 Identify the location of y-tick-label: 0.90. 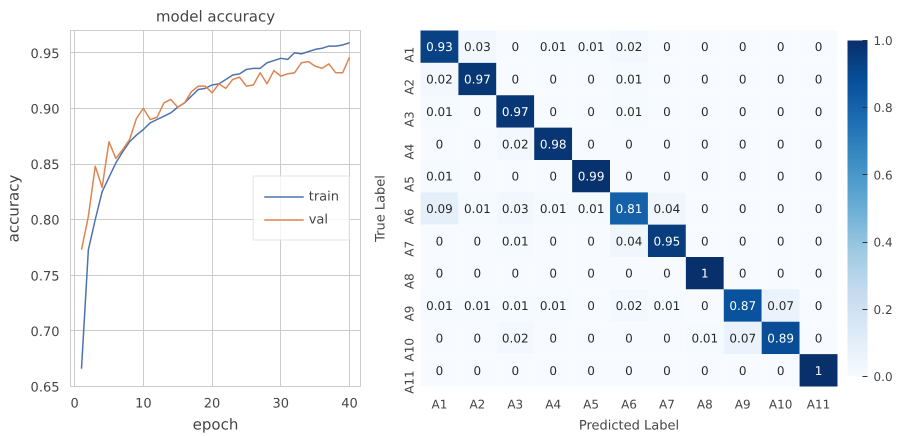
(45, 110).